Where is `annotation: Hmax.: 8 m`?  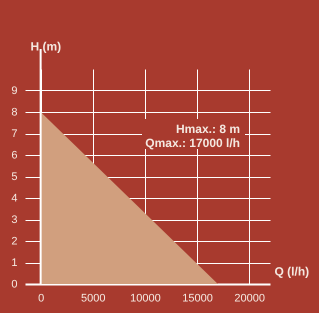 annotation: Hmax.: 8 m is located at coordinates (208, 129).